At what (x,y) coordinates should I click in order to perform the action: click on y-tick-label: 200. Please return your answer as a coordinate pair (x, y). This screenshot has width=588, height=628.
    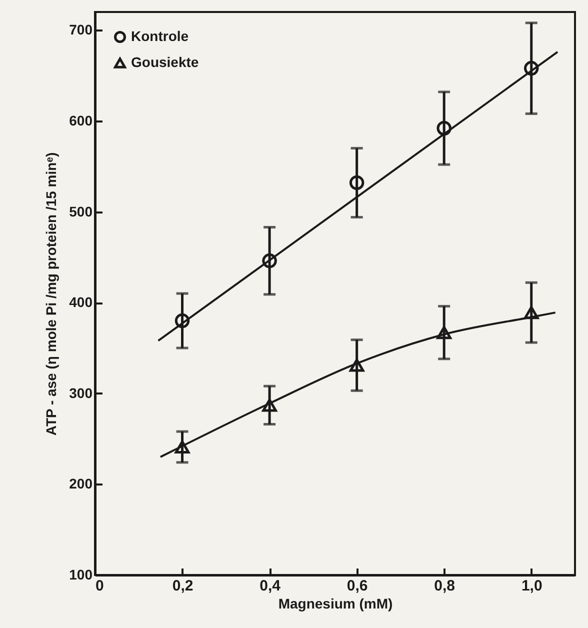
    Looking at the image, I should click on (81, 484).